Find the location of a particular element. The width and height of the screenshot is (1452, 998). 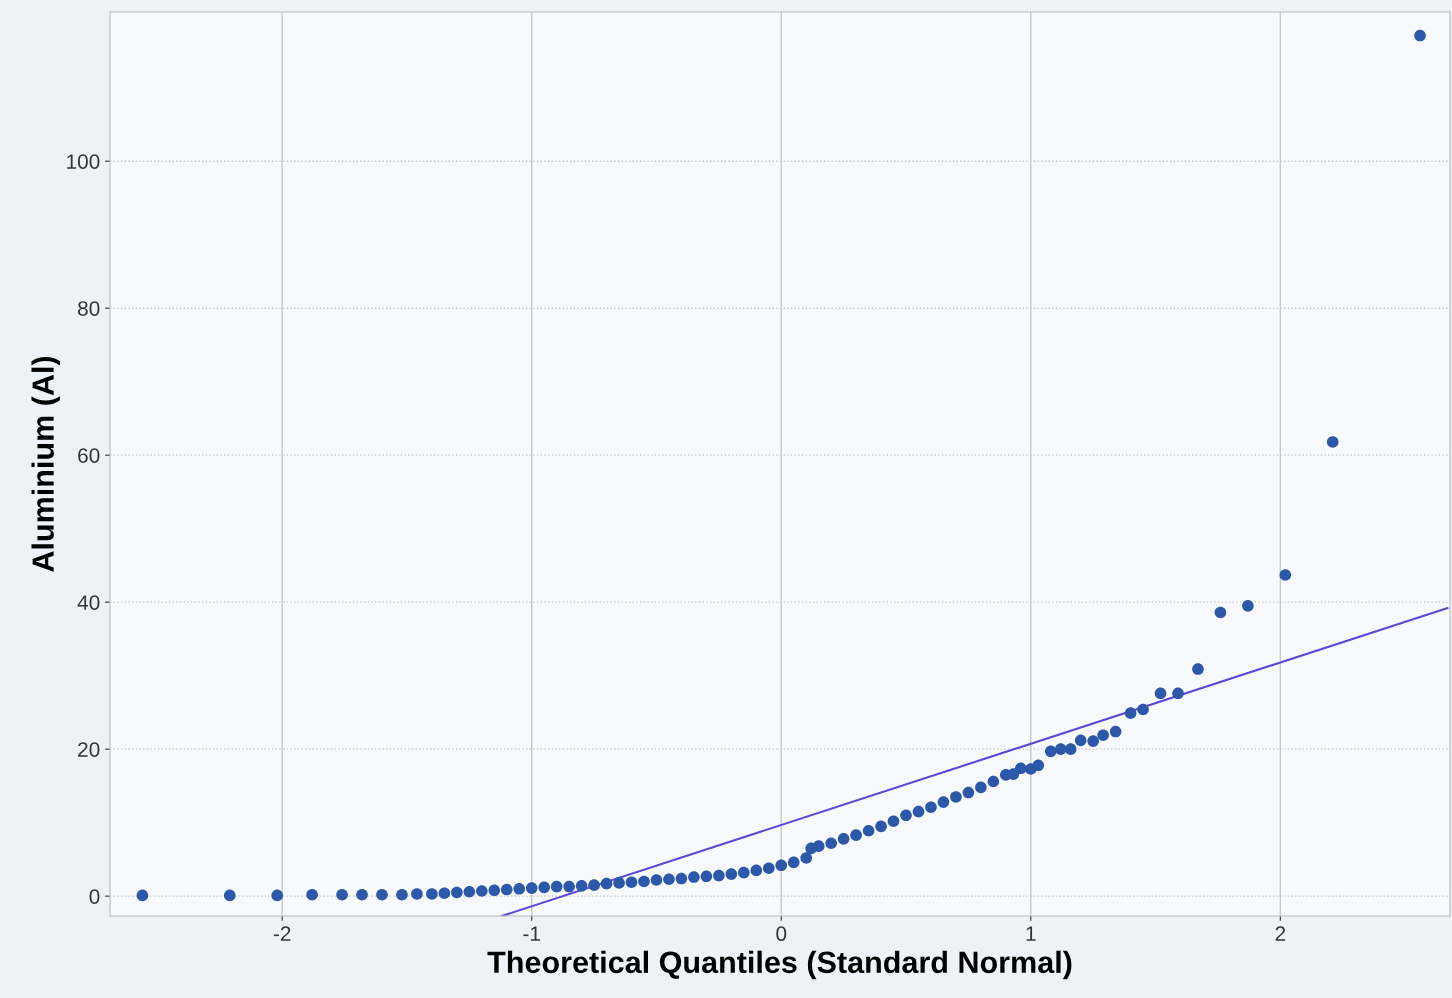

x-axis-title: Theoretical Quantiles (Standard Normal) is located at coordinates (779, 965).